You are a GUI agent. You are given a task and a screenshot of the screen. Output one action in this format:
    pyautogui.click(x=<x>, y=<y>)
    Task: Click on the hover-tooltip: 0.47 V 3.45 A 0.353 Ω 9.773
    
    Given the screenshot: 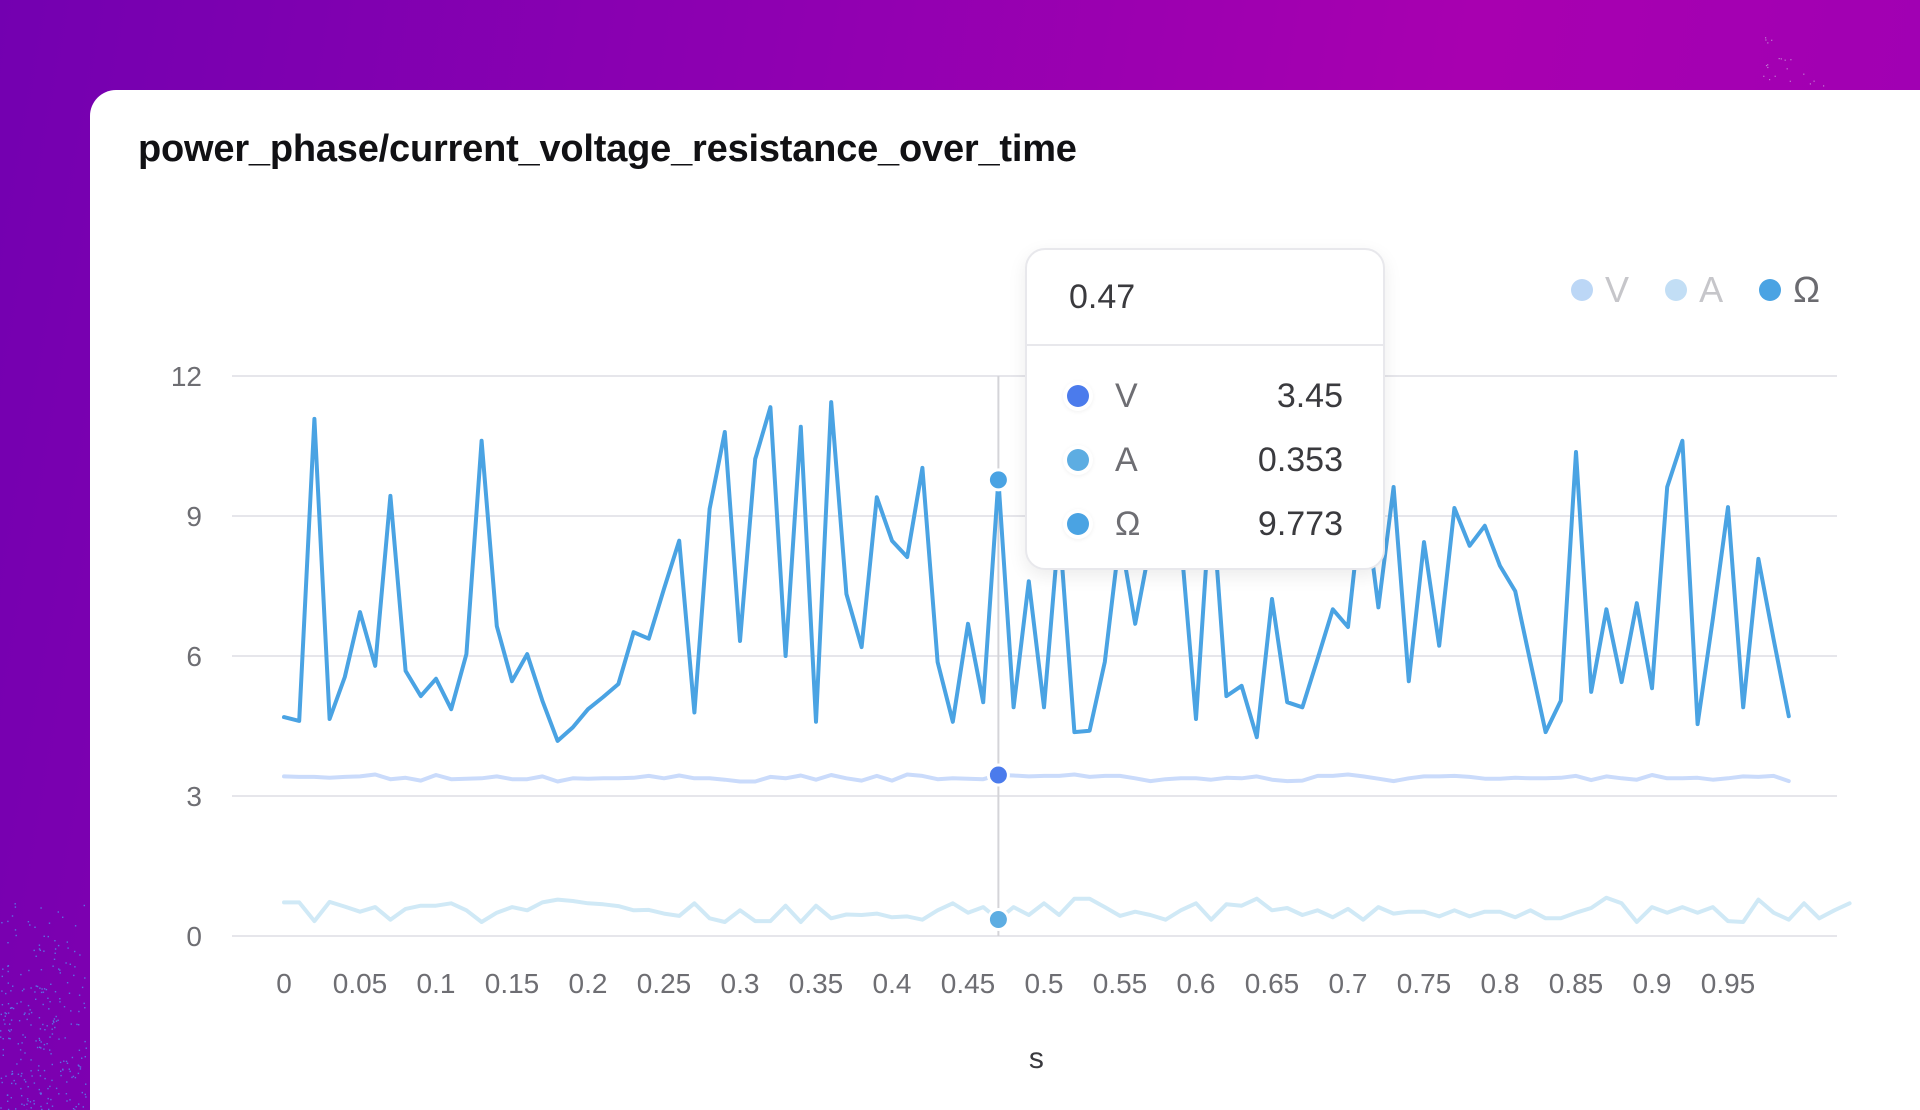 What is the action you would take?
    pyautogui.click(x=1205, y=409)
    